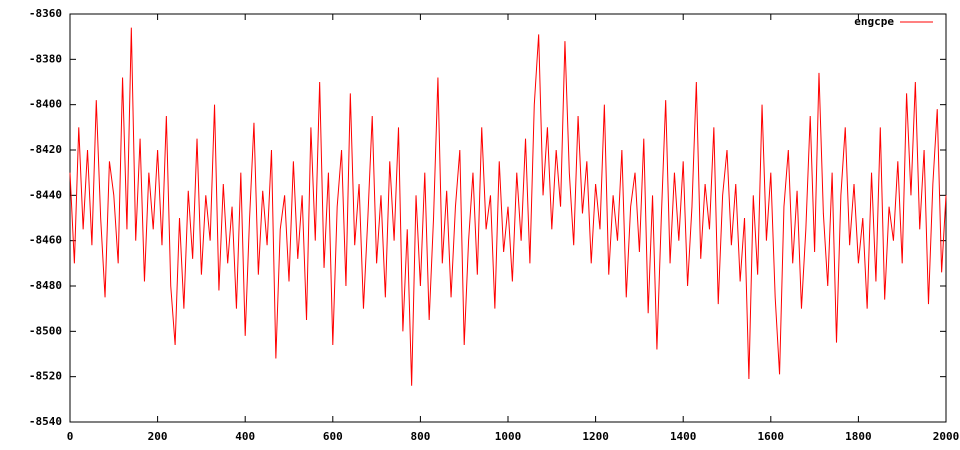  Describe the element at coordinates (45, 285) in the screenshot. I see `y-tick-label: -8480` at that location.